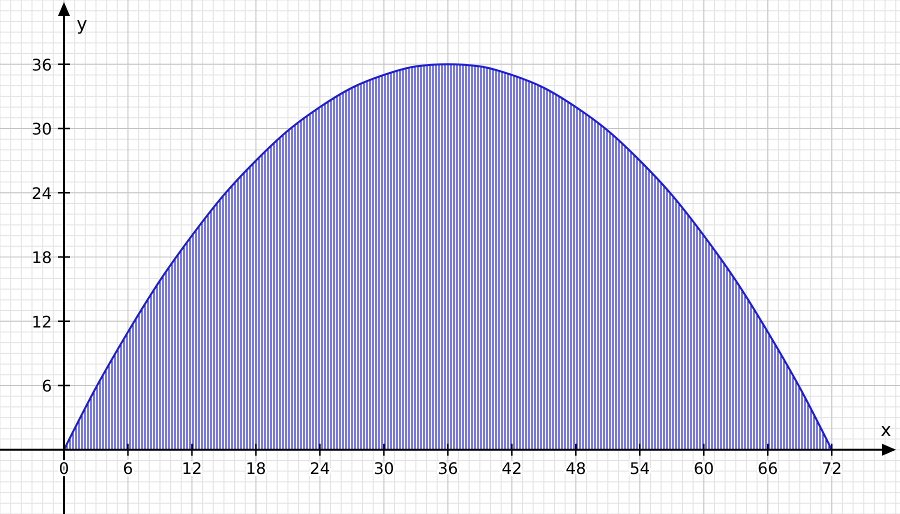 This screenshot has width=900, height=514. What do you see at coordinates (512, 468) in the screenshot?
I see `x-tick-label: 42` at bounding box center [512, 468].